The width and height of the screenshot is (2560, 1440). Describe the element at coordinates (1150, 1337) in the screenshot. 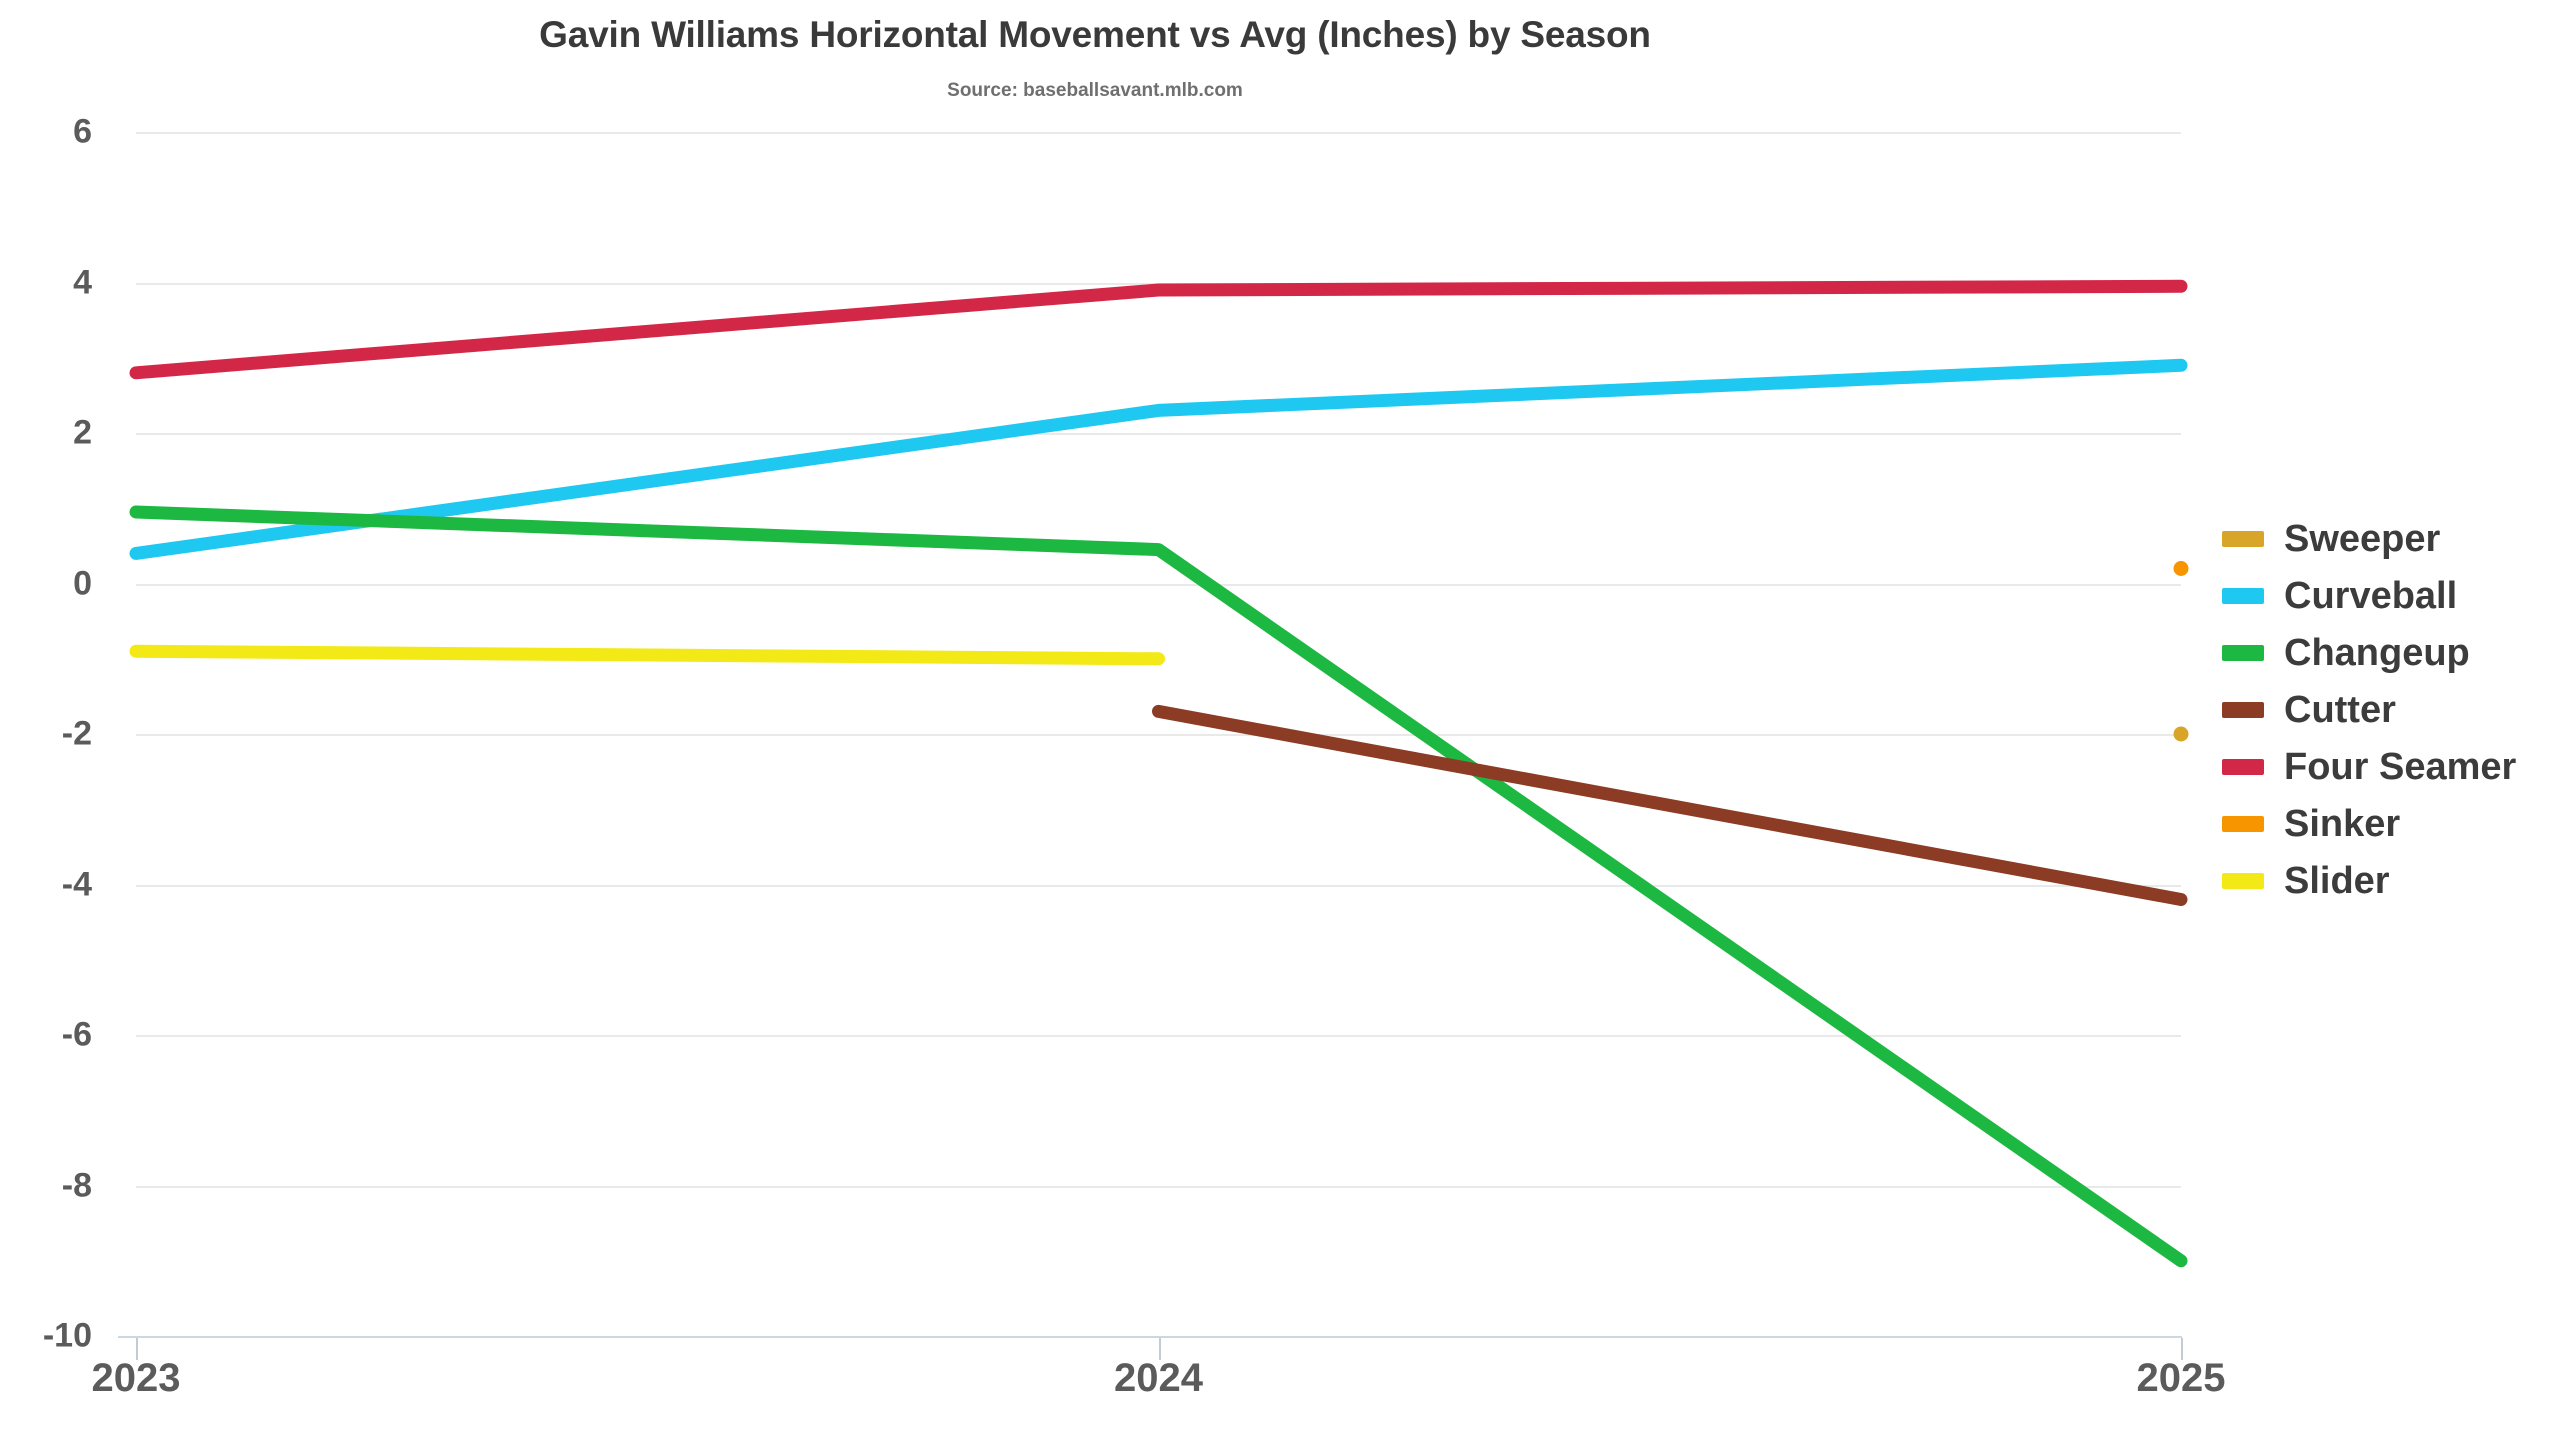

I see `x-axis-line` at that location.